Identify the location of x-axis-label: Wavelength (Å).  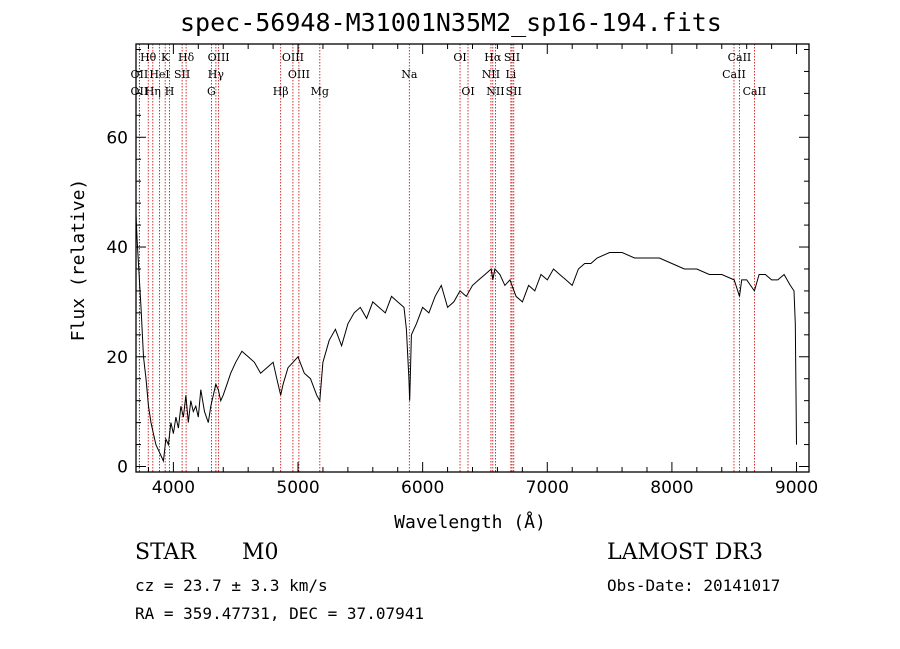
(470, 522).